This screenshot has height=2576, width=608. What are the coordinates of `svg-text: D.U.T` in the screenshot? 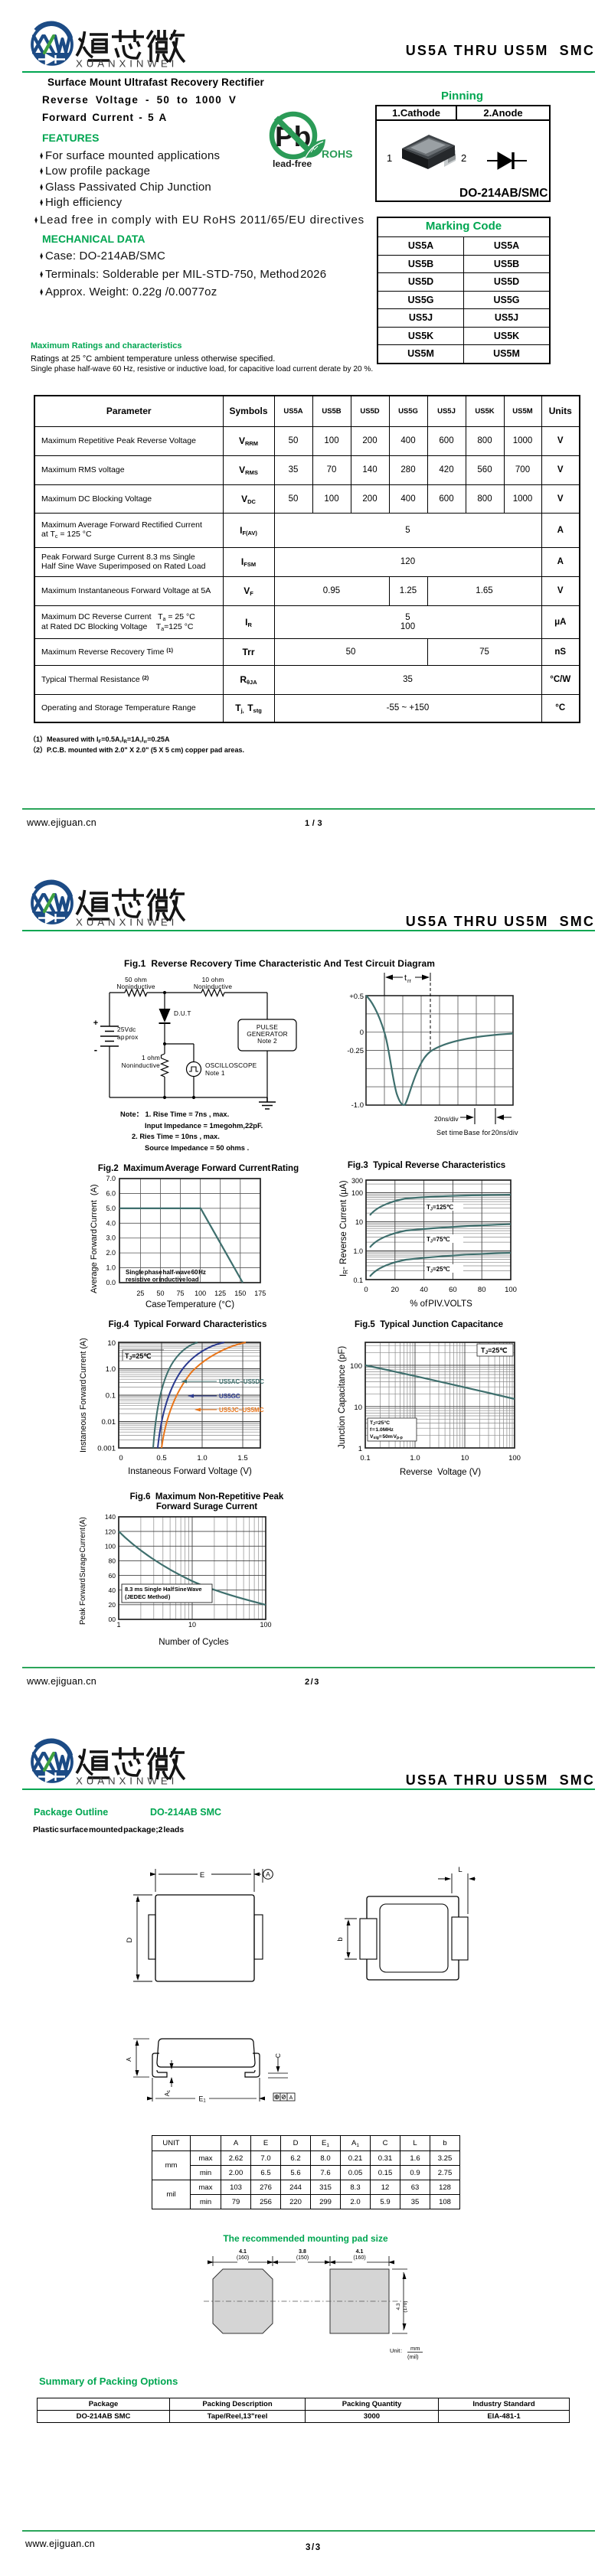 It's located at (182, 1013).